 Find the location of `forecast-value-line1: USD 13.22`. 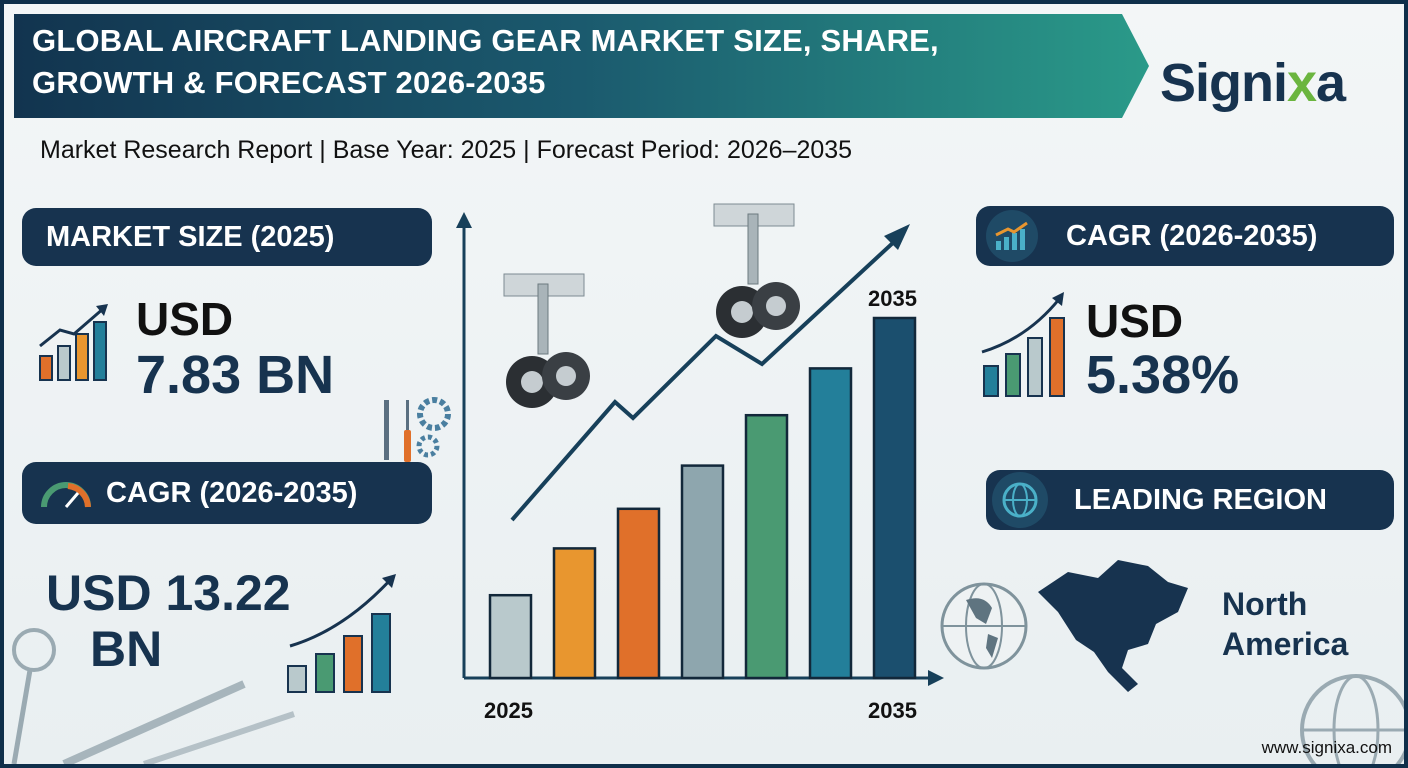

forecast-value-line1: USD 13.22 is located at coordinates (168, 593).